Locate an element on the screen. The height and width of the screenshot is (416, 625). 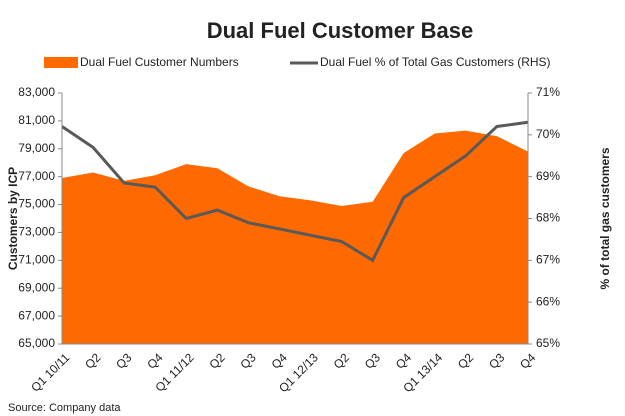
y-tick-label: 79,000 is located at coordinates (36, 148).